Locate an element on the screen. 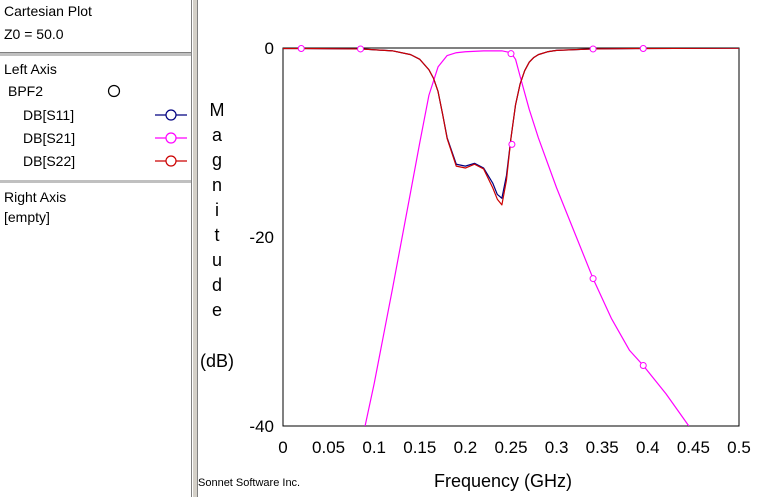  x-tick-label: 0.1 is located at coordinates (374, 447).